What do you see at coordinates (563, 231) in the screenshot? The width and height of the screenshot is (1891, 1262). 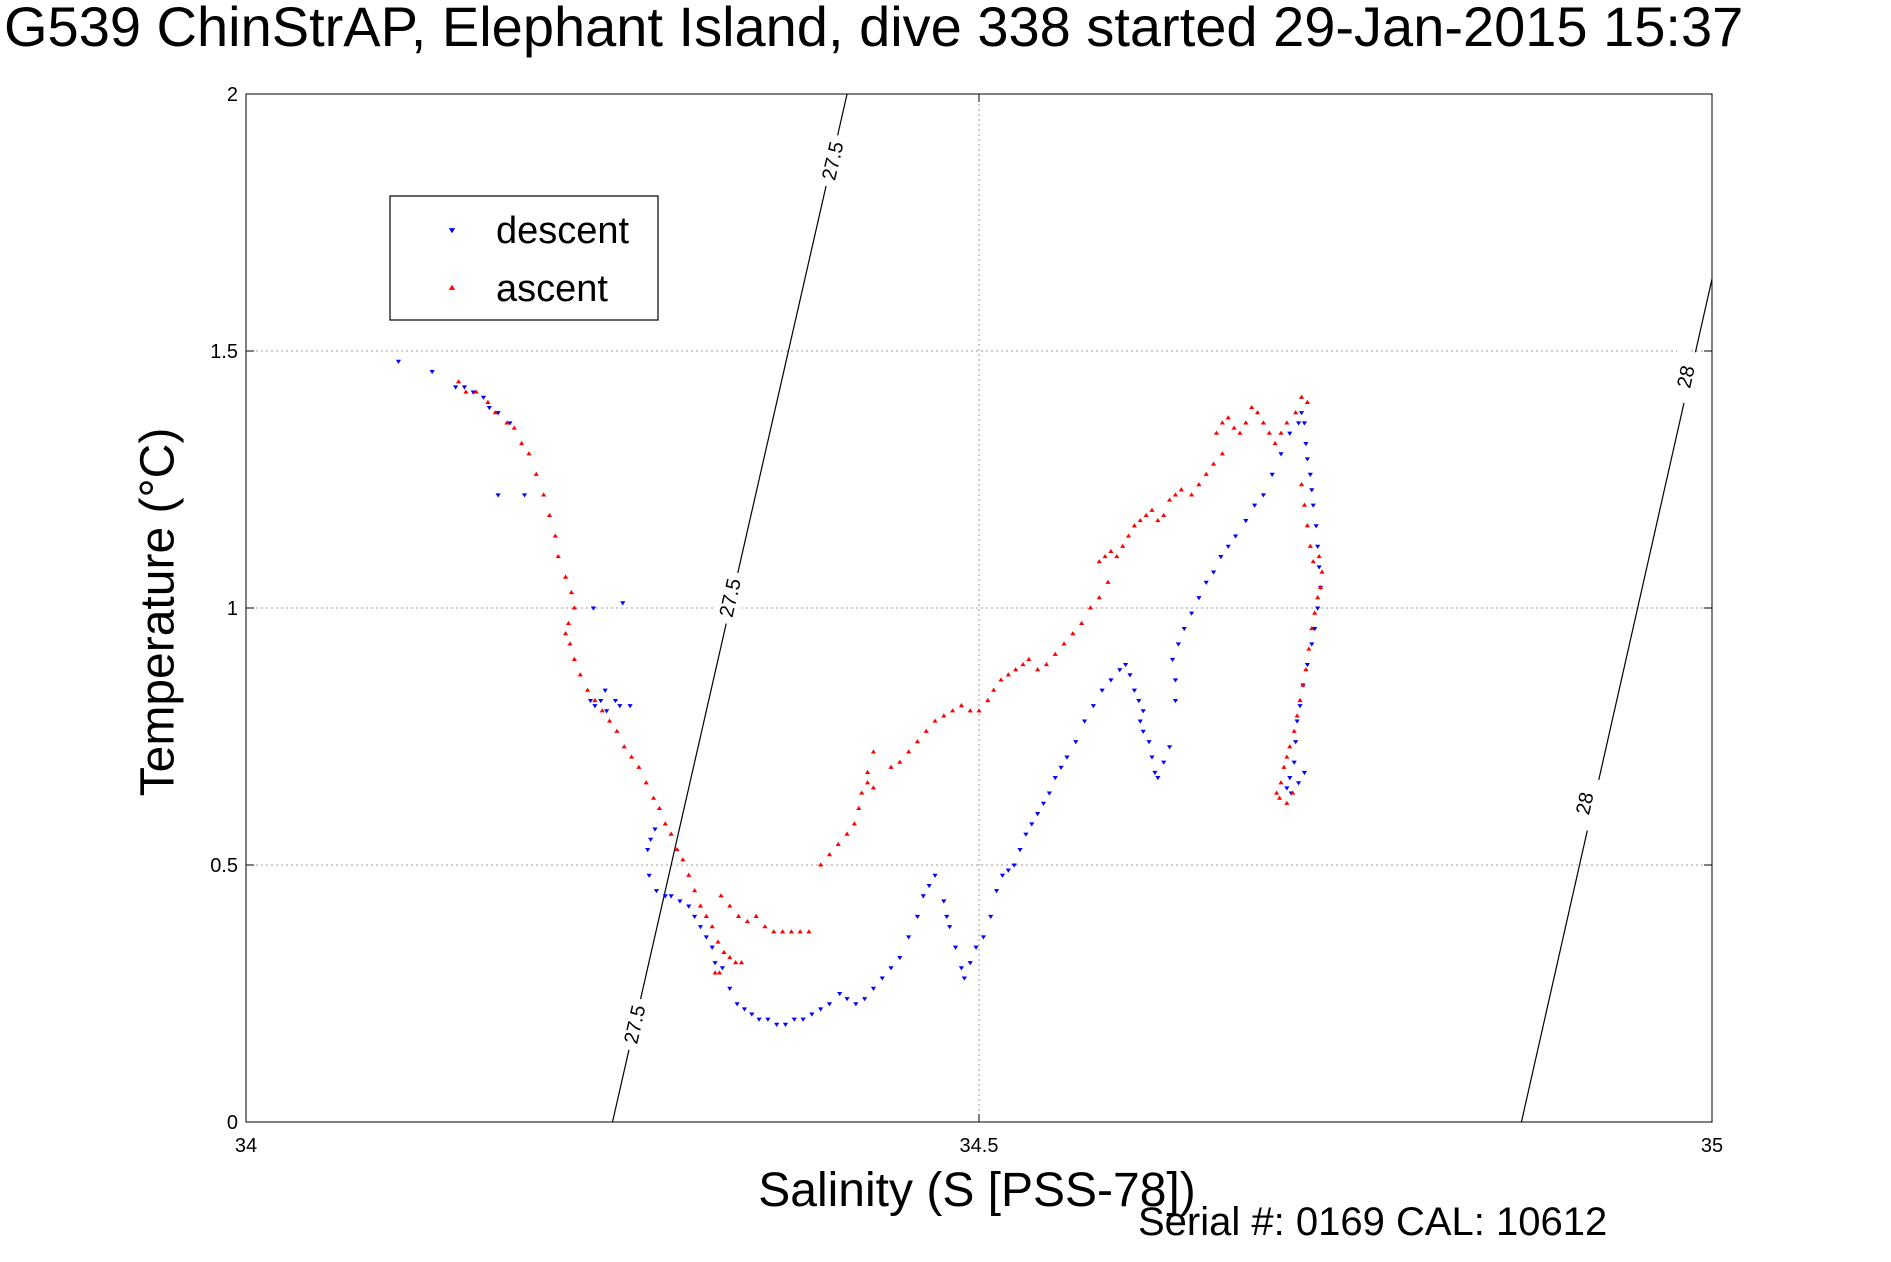 I see `legend-label-descent: descent` at bounding box center [563, 231].